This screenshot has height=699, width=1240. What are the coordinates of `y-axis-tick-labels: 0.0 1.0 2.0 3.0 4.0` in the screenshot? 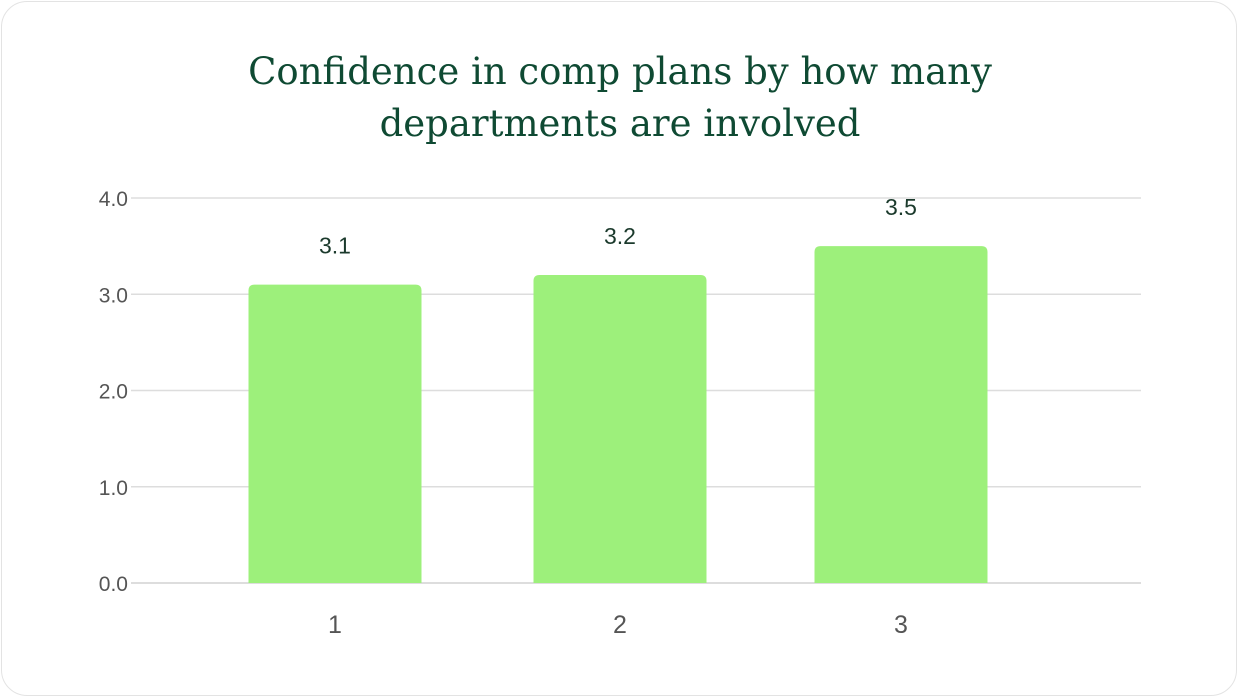 It's located at (113, 392).